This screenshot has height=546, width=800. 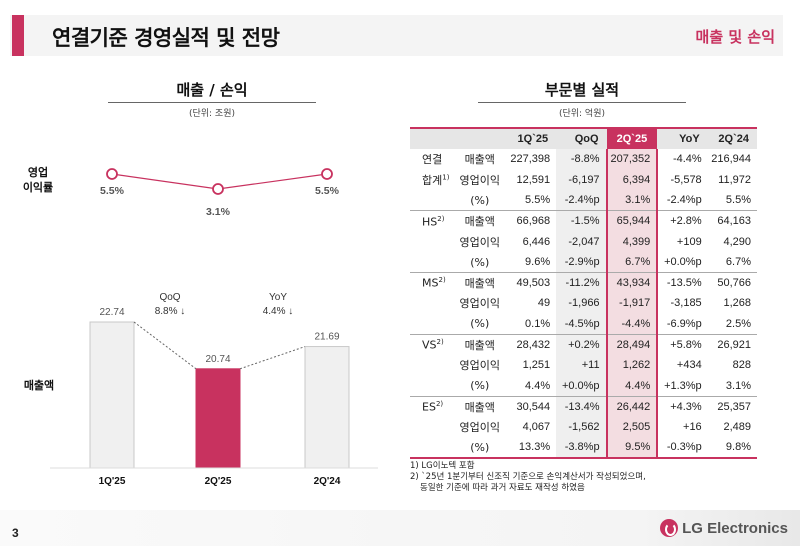 What do you see at coordinates (38, 187) in the screenshot?
I see `margin-label-line2: 이익률` at bounding box center [38, 187].